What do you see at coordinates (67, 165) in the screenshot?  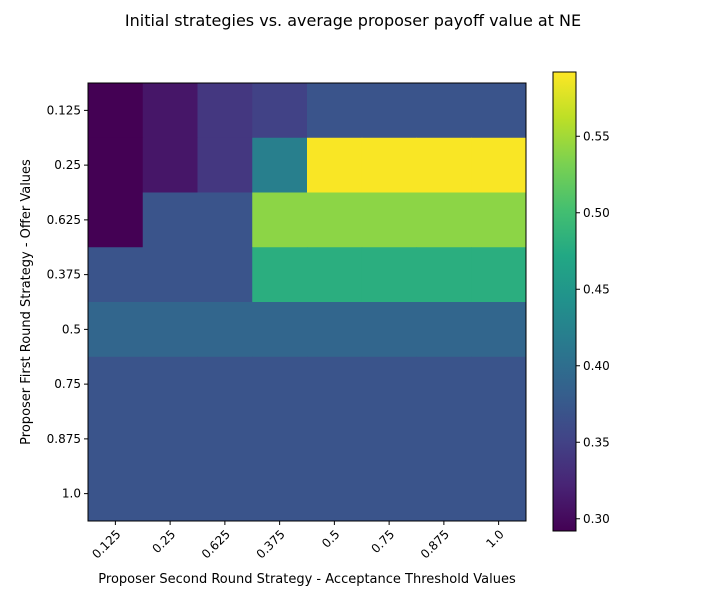 I see `y-tick-label: 0.25` at bounding box center [67, 165].